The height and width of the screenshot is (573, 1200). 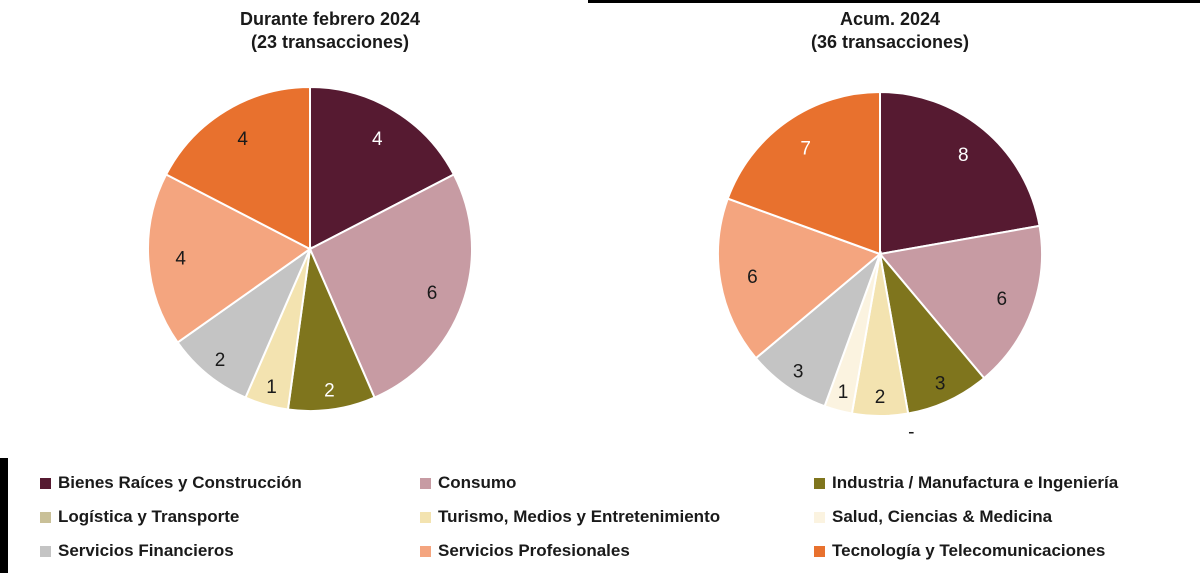 What do you see at coordinates (425, 551) in the screenshot?
I see `legend-marker-servicios-profesionales` at bounding box center [425, 551].